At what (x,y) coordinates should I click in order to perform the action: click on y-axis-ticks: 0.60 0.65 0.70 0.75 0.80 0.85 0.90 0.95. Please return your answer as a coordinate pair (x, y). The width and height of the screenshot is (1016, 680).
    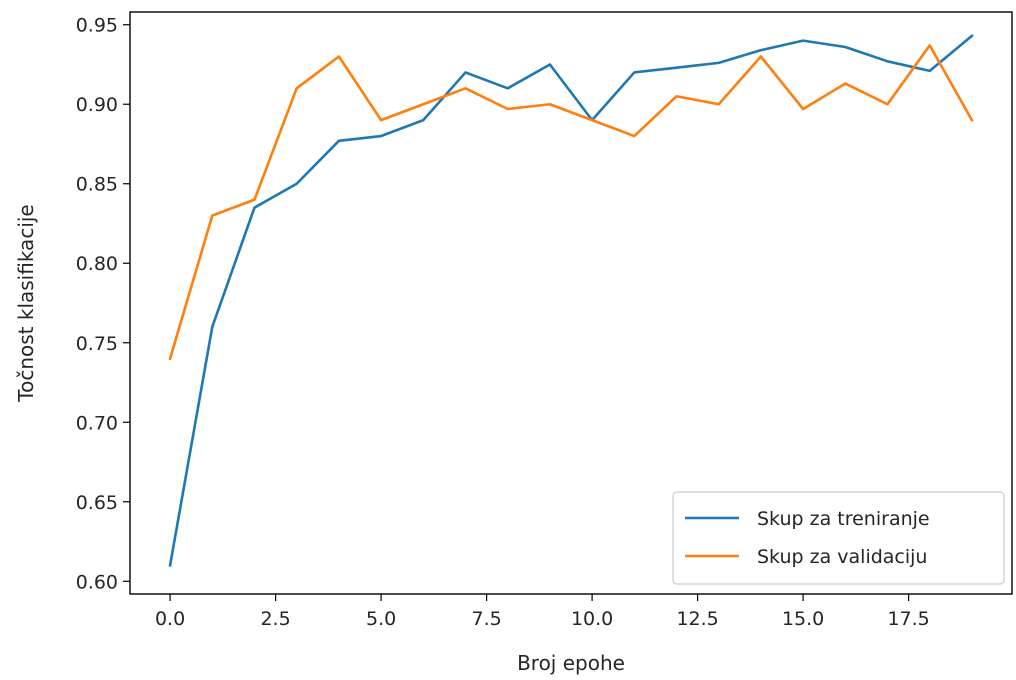
    Looking at the image, I should click on (103, 304).